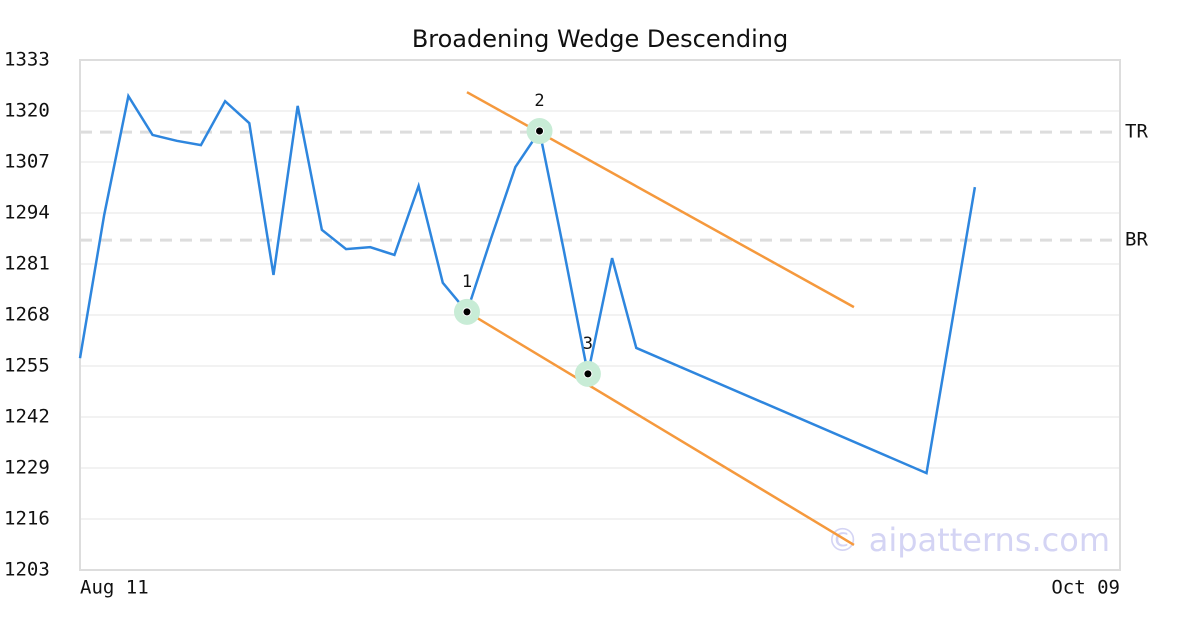 This screenshot has height=630, width=1200. I want to click on x-tick-label: Aug 11, so click(114, 588).